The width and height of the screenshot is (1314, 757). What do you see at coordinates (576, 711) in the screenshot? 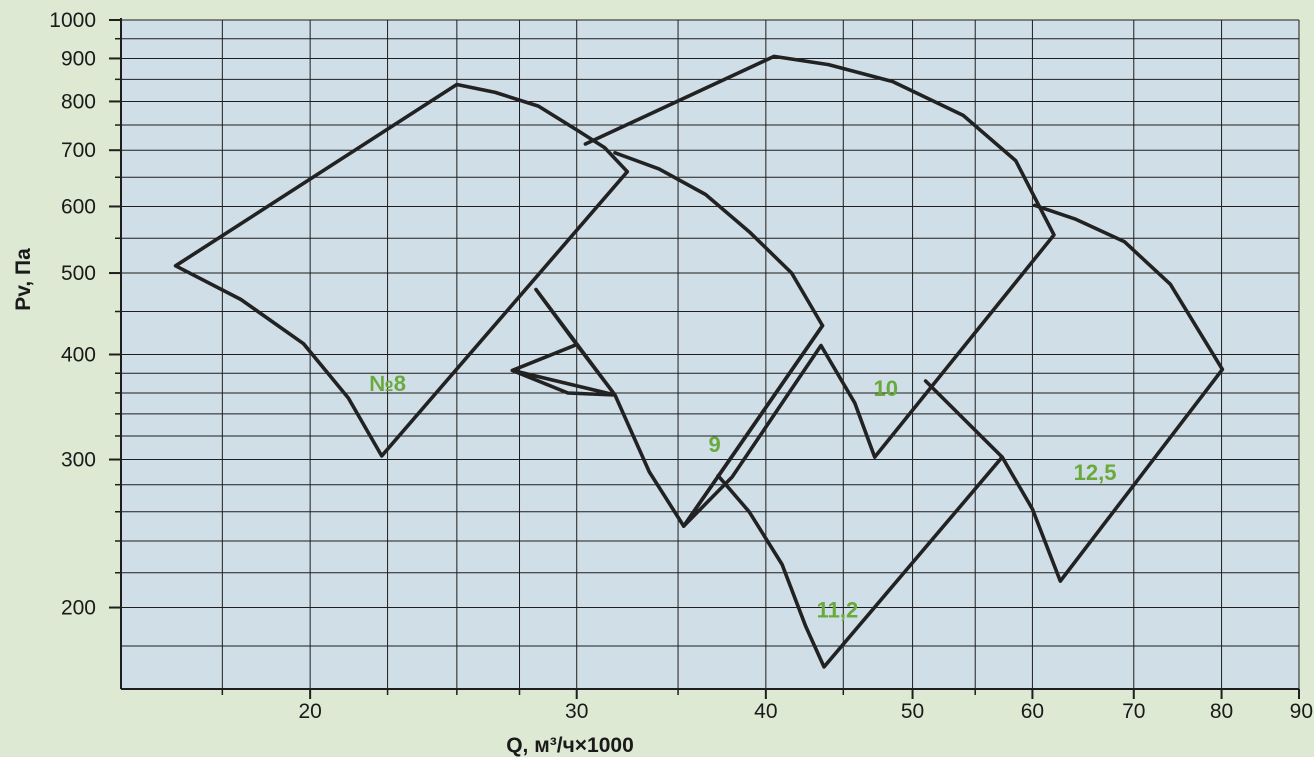
I see `x-tick-label: 30` at bounding box center [576, 711].